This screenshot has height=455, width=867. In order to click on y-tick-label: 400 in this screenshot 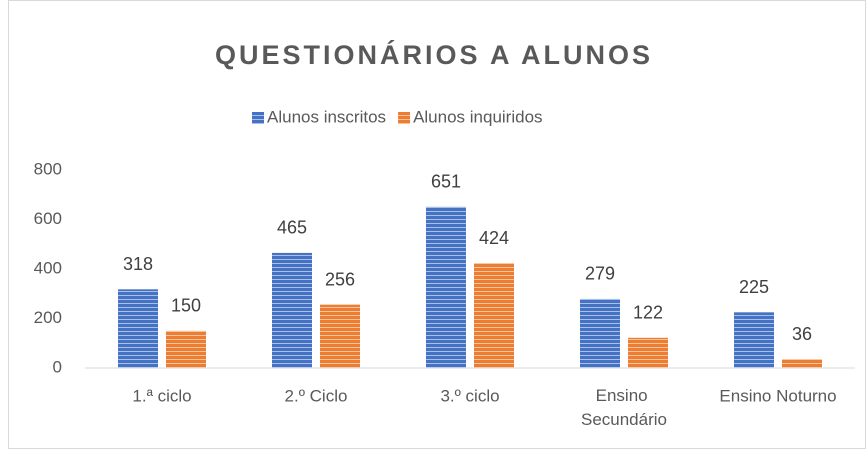, I will do `click(48, 267)`.